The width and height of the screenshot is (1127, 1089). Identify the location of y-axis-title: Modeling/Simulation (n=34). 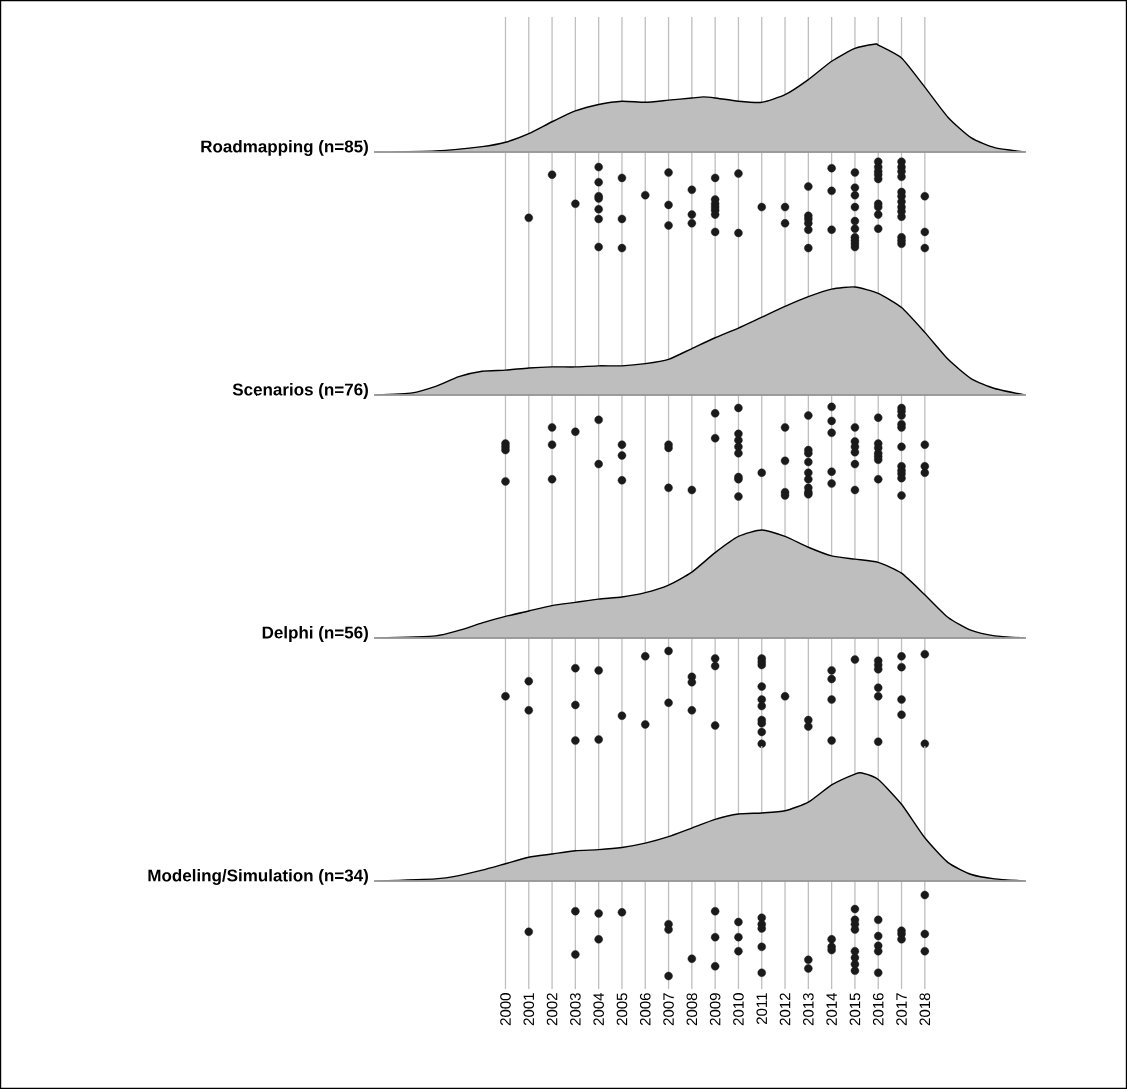
(258, 877).